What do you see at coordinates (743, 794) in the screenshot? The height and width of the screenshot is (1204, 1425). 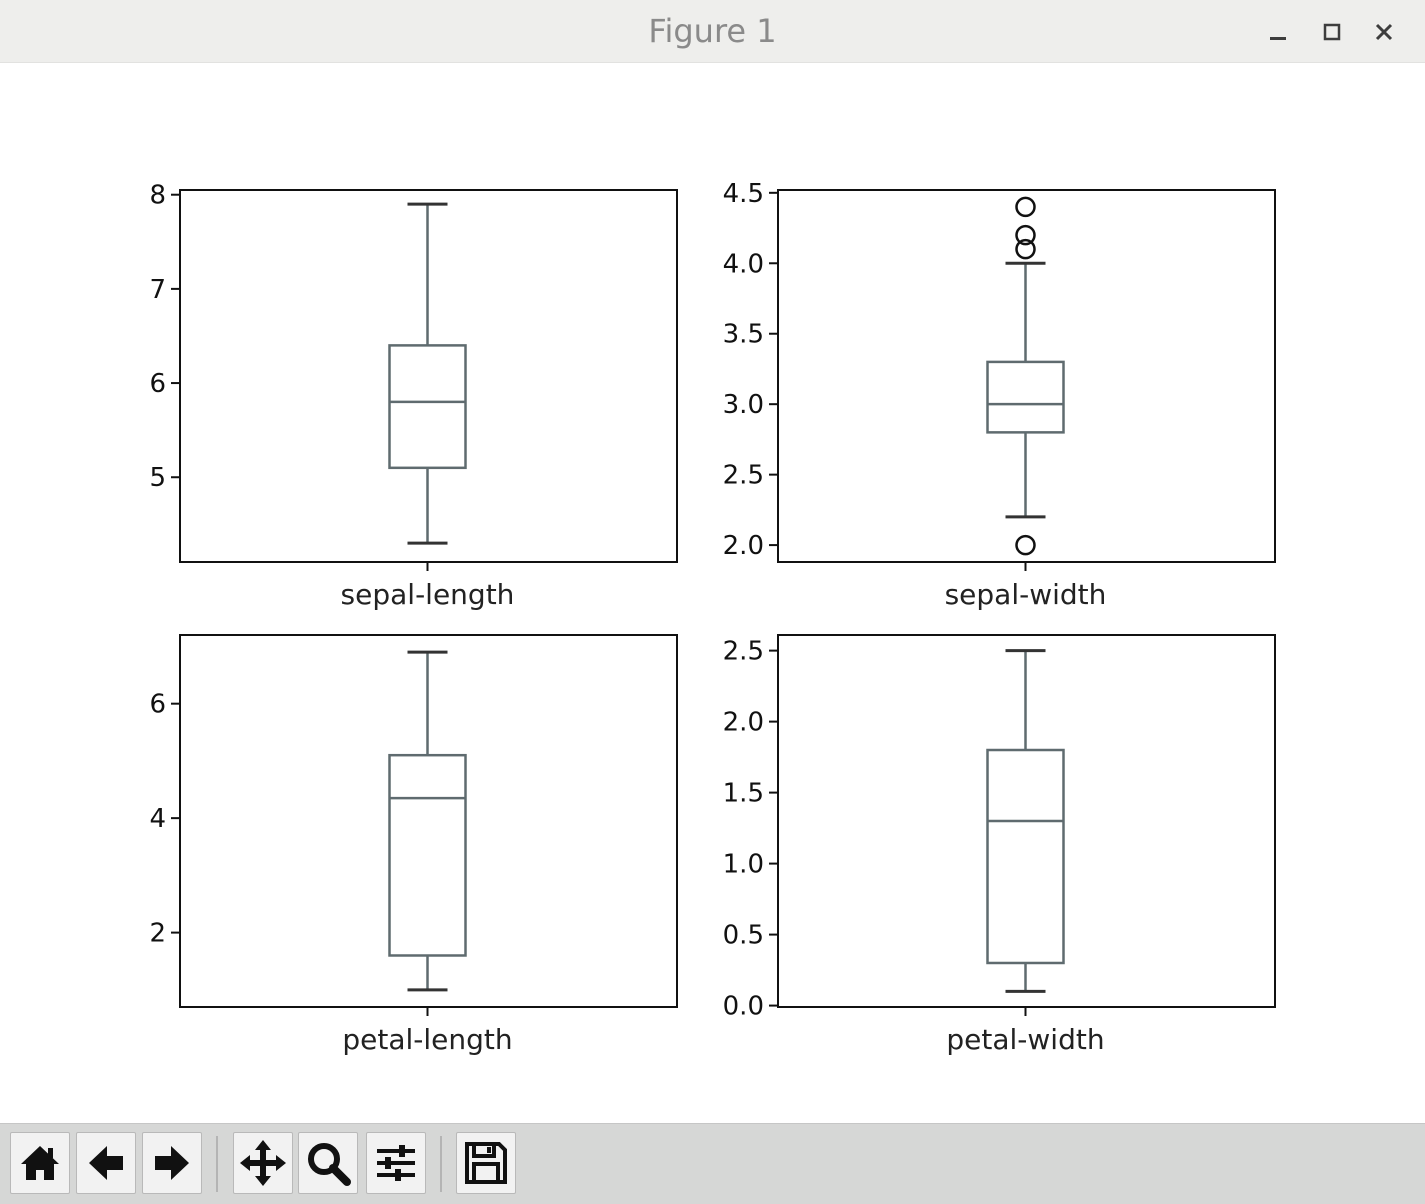 I see `y-tick-label: 1.5` at bounding box center [743, 794].